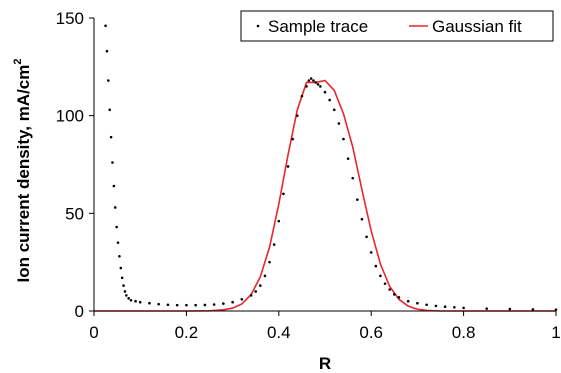  I want to click on y-tick-label: 150, so click(70, 18).